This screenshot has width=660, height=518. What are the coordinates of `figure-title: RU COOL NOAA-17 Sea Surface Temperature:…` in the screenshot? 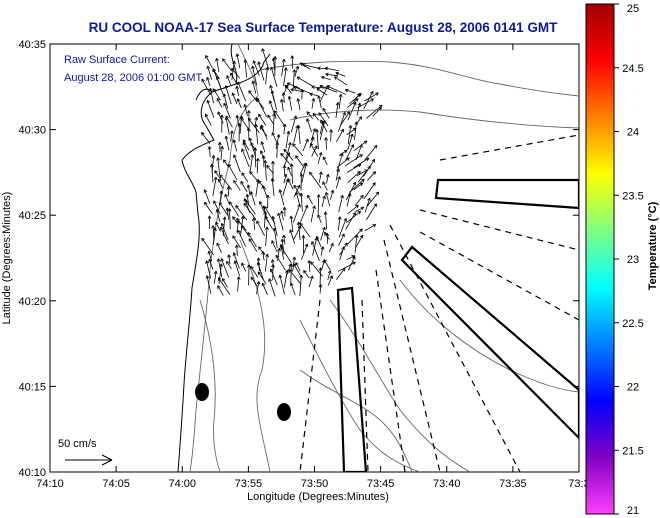 It's located at (323, 27).